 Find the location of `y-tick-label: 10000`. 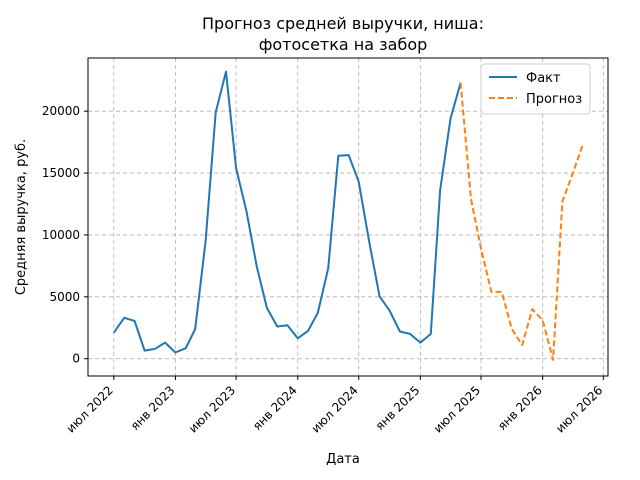

y-tick-label: 10000 is located at coordinates (61, 235).